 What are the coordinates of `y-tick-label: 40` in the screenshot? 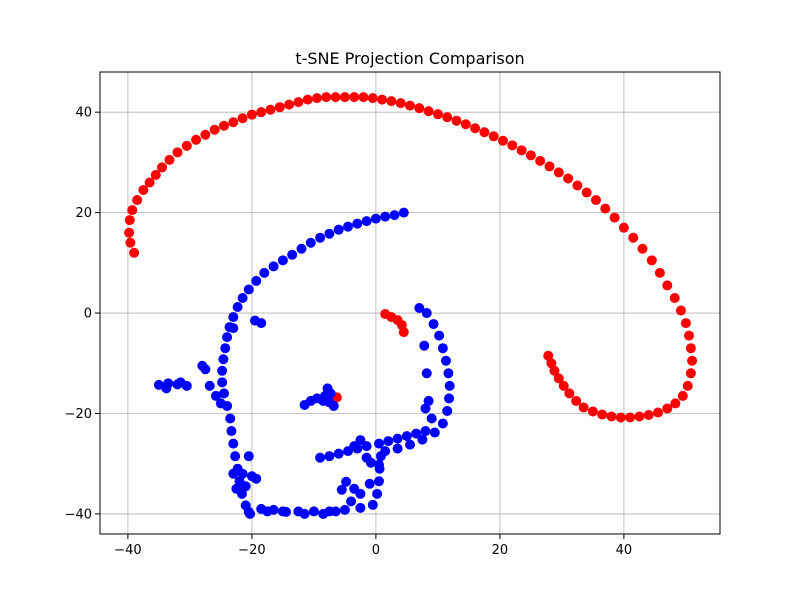 It's located at (83, 113).